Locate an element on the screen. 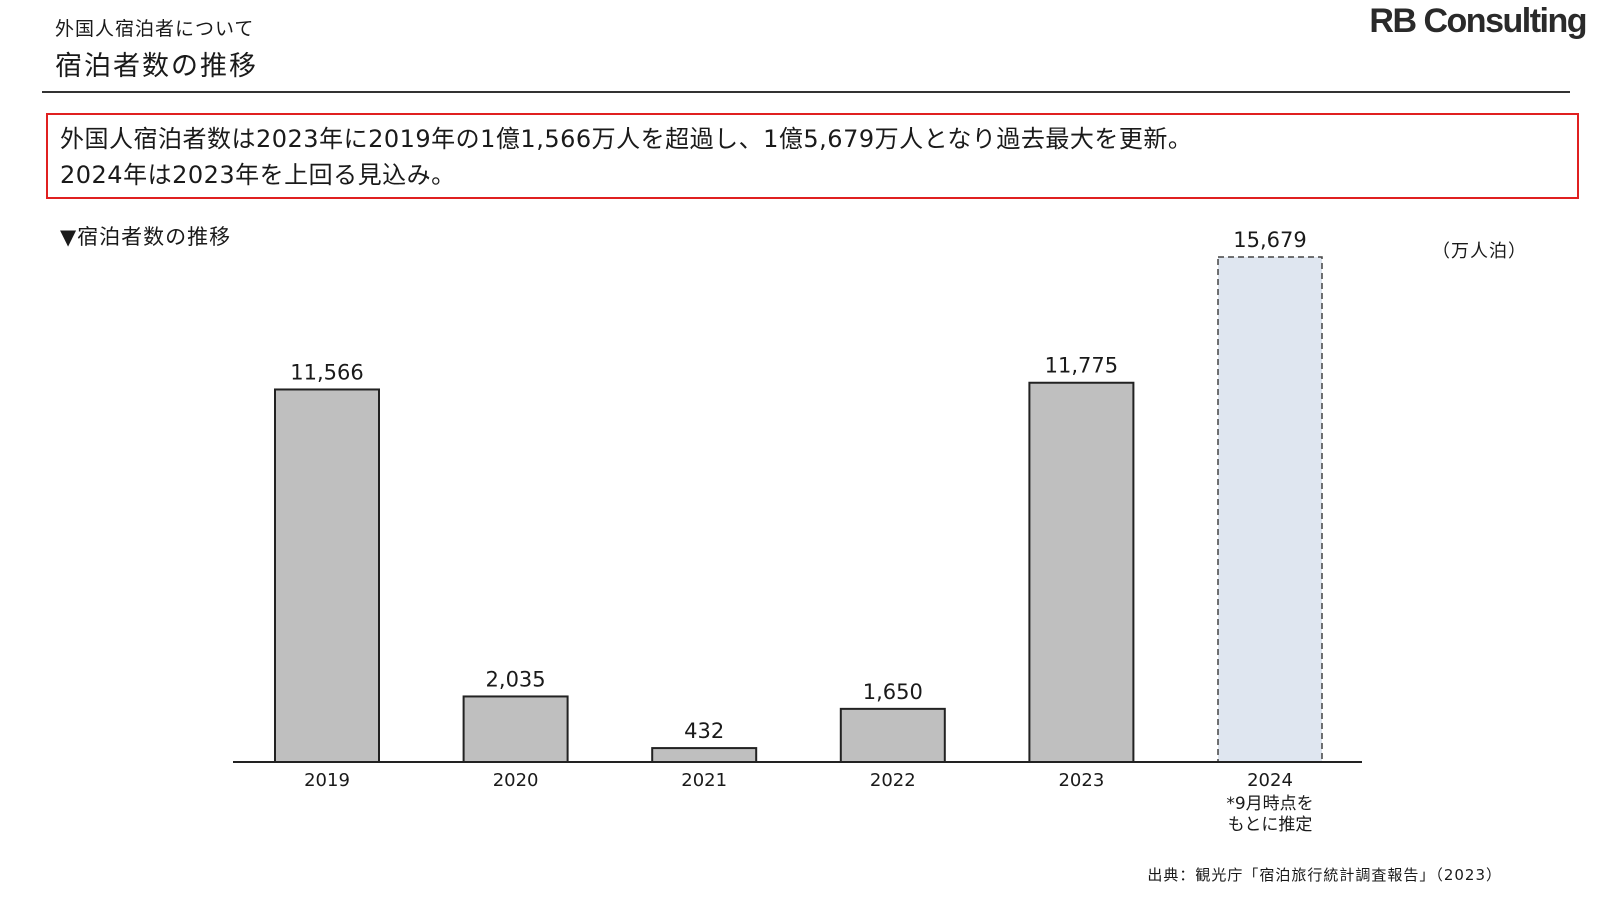 This screenshot has height=900, width=1600. value-label-2022: 1,650 is located at coordinates (893, 692).